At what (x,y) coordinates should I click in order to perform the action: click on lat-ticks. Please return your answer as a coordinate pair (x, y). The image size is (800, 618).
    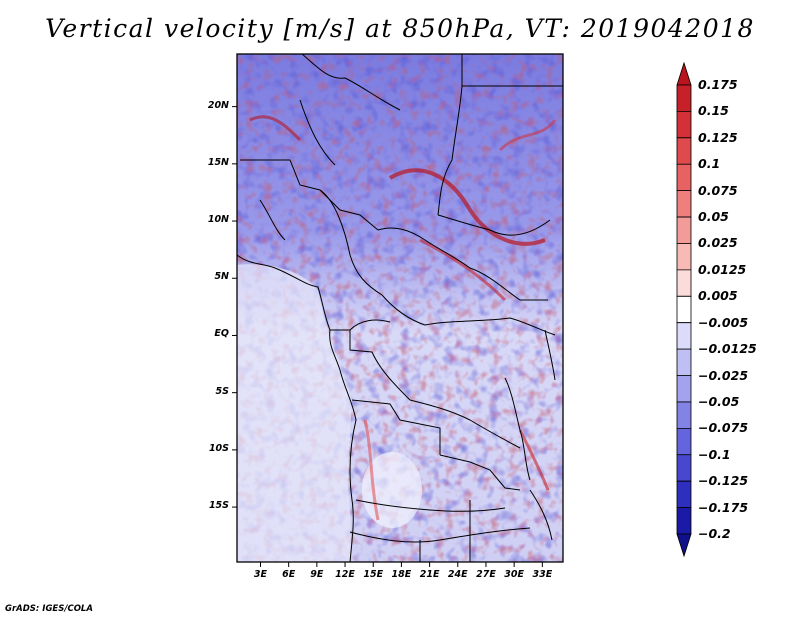
    Looking at the image, I should click on (234, 307).